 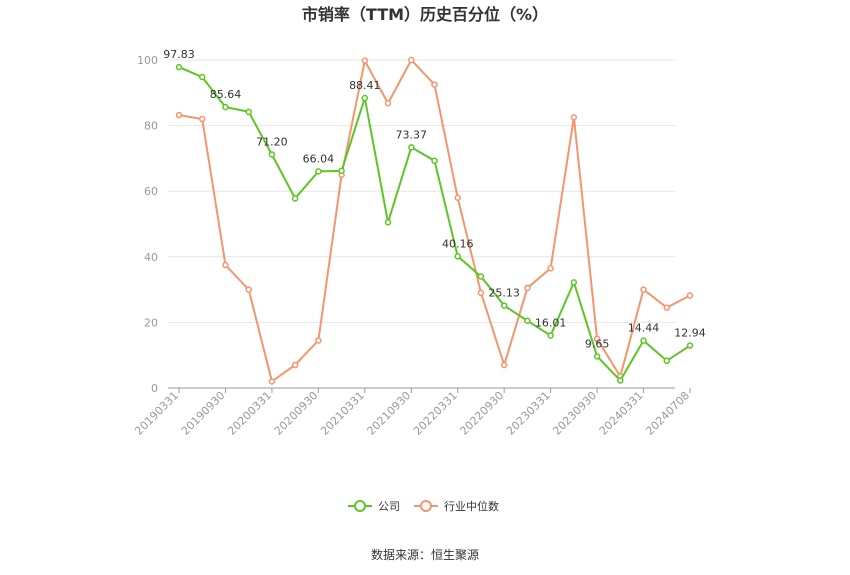 I want to click on data-label: 85.64, so click(x=226, y=94).